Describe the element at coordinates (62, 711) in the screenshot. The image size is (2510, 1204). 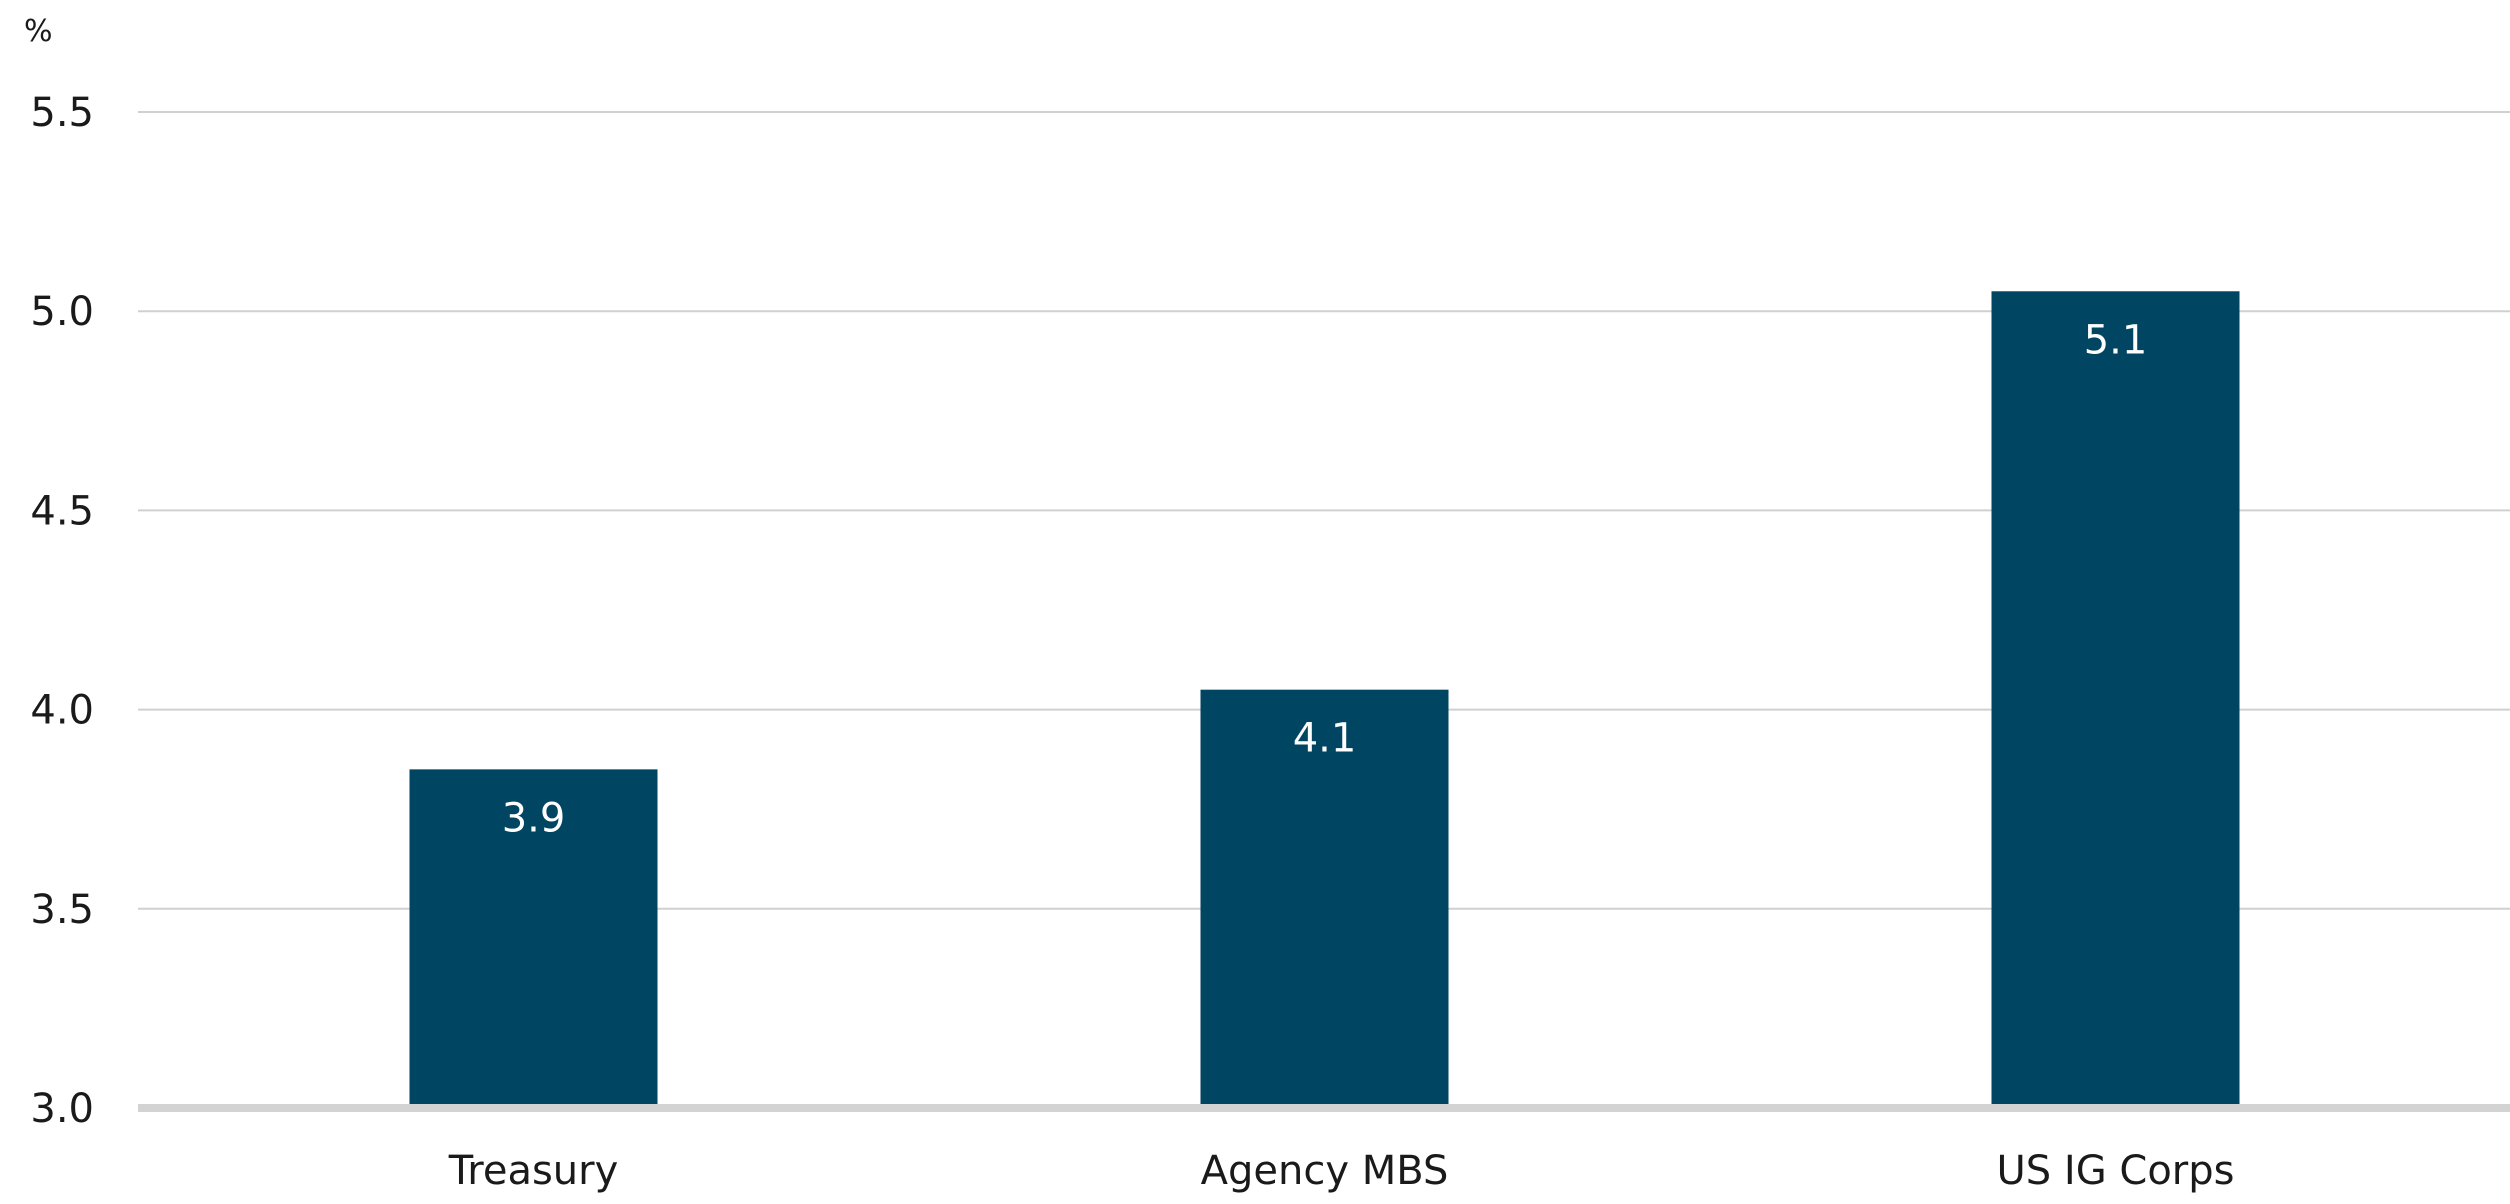
I see `y-tick-label: 4.0` at that location.